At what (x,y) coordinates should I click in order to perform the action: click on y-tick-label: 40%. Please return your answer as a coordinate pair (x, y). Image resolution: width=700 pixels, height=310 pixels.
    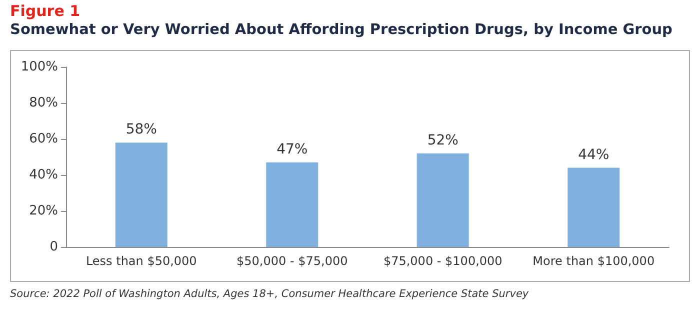
    Looking at the image, I should click on (43, 175).